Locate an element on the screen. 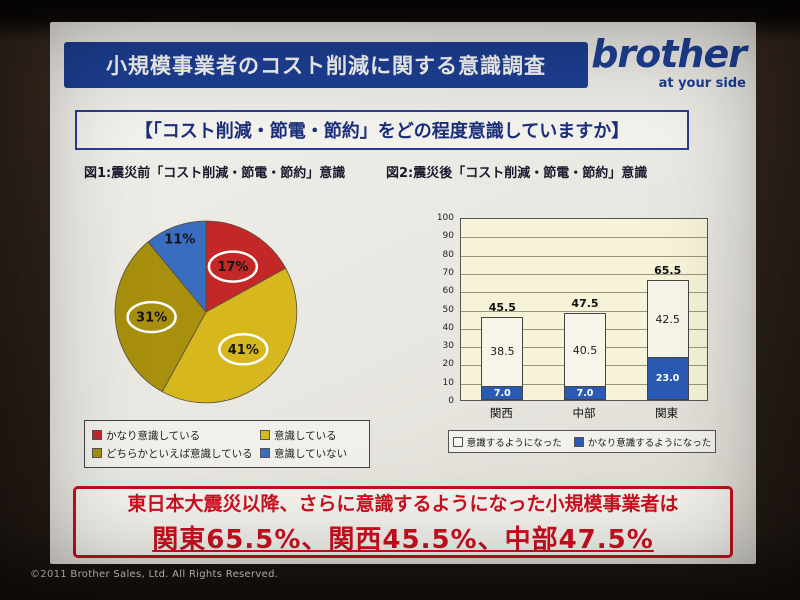  brother-logo: brother at your side is located at coordinates (648, 61).